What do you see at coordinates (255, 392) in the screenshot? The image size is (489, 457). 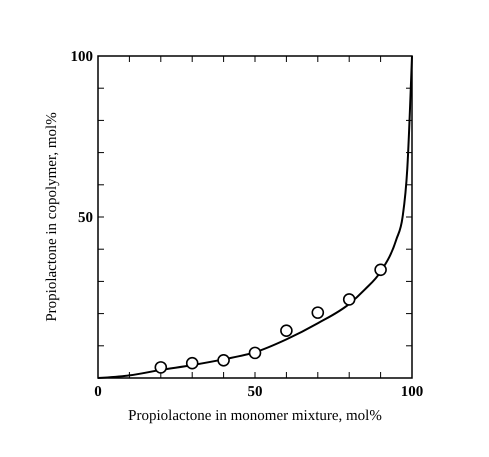 I see `x-tick-label: 50` at bounding box center [255, 392].